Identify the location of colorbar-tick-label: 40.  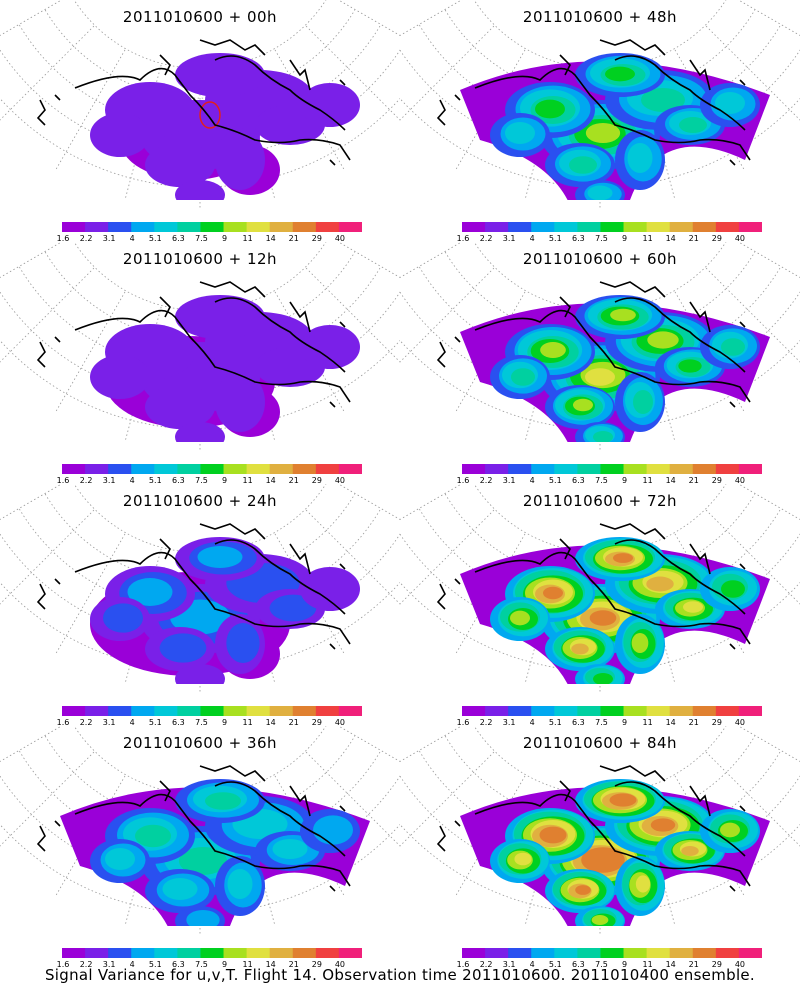
(340, 964).